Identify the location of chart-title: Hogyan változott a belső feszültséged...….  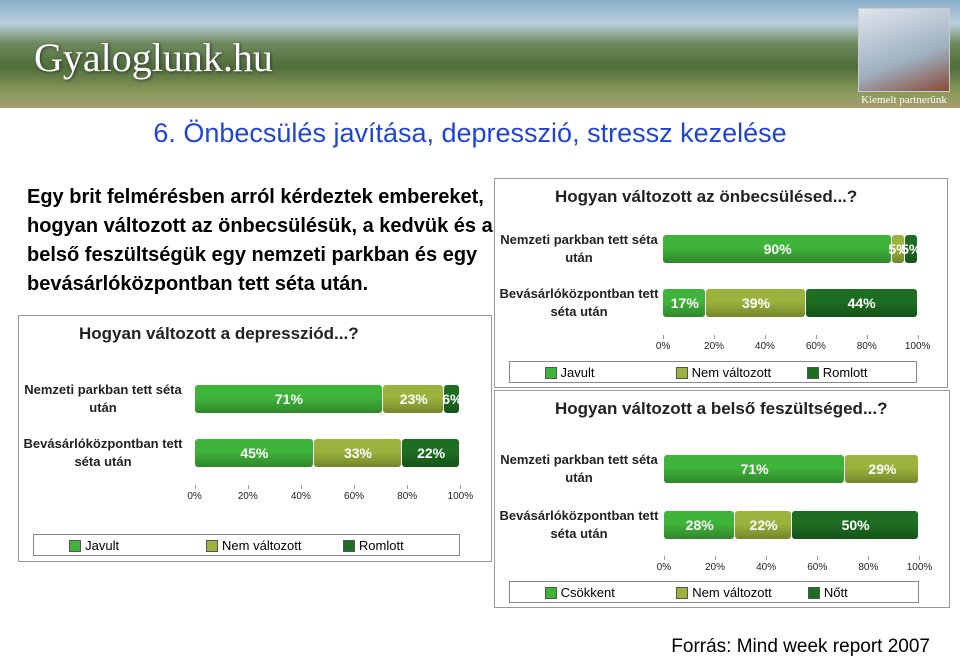
(721, 408).